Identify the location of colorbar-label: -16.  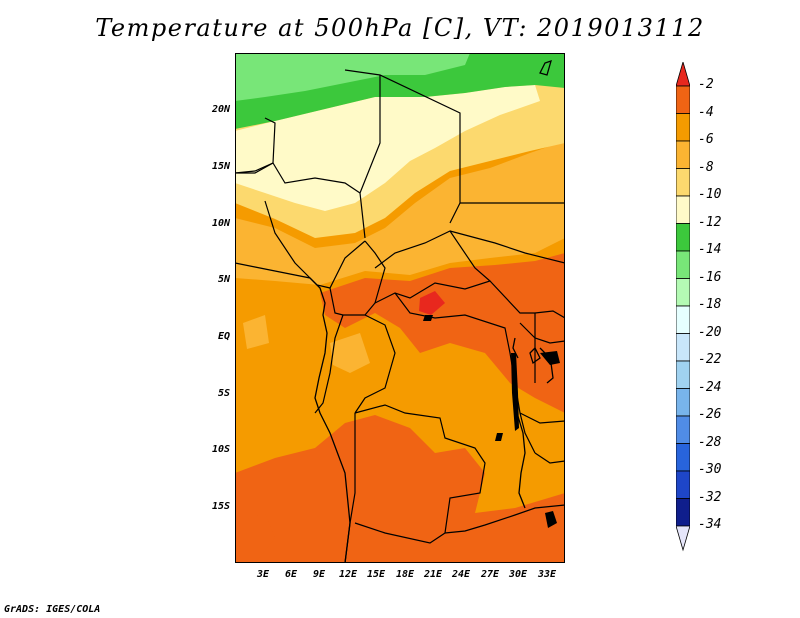
(710, 277).